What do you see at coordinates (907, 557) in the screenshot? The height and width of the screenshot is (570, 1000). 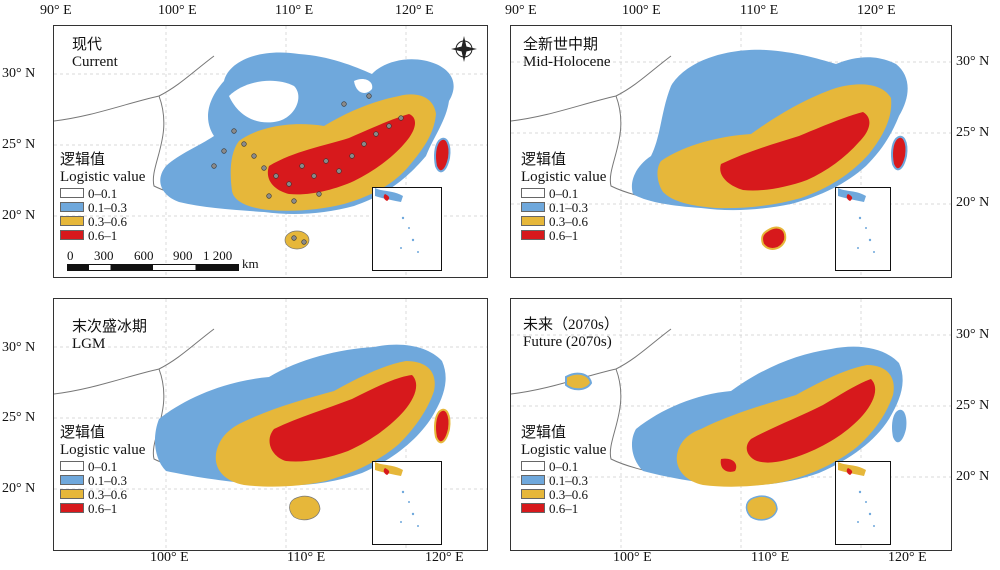 I see `lon-label-120-bottom-right: 120° E` at bounding box center [907, 557].